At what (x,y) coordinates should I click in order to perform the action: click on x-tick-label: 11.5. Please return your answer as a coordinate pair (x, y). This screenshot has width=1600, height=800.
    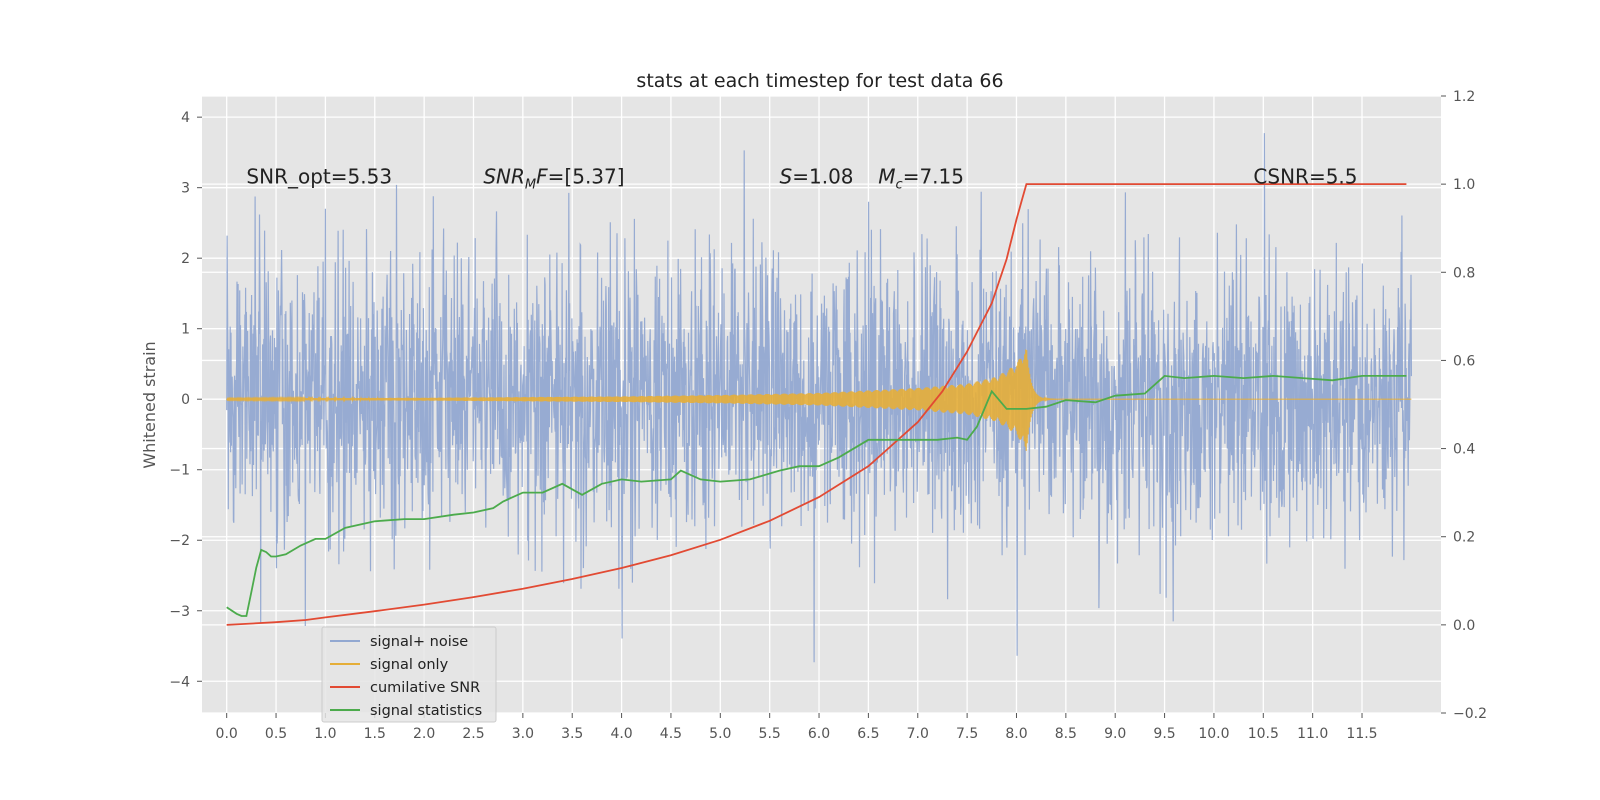
    Looking at the image, I should click on (1361, 734).